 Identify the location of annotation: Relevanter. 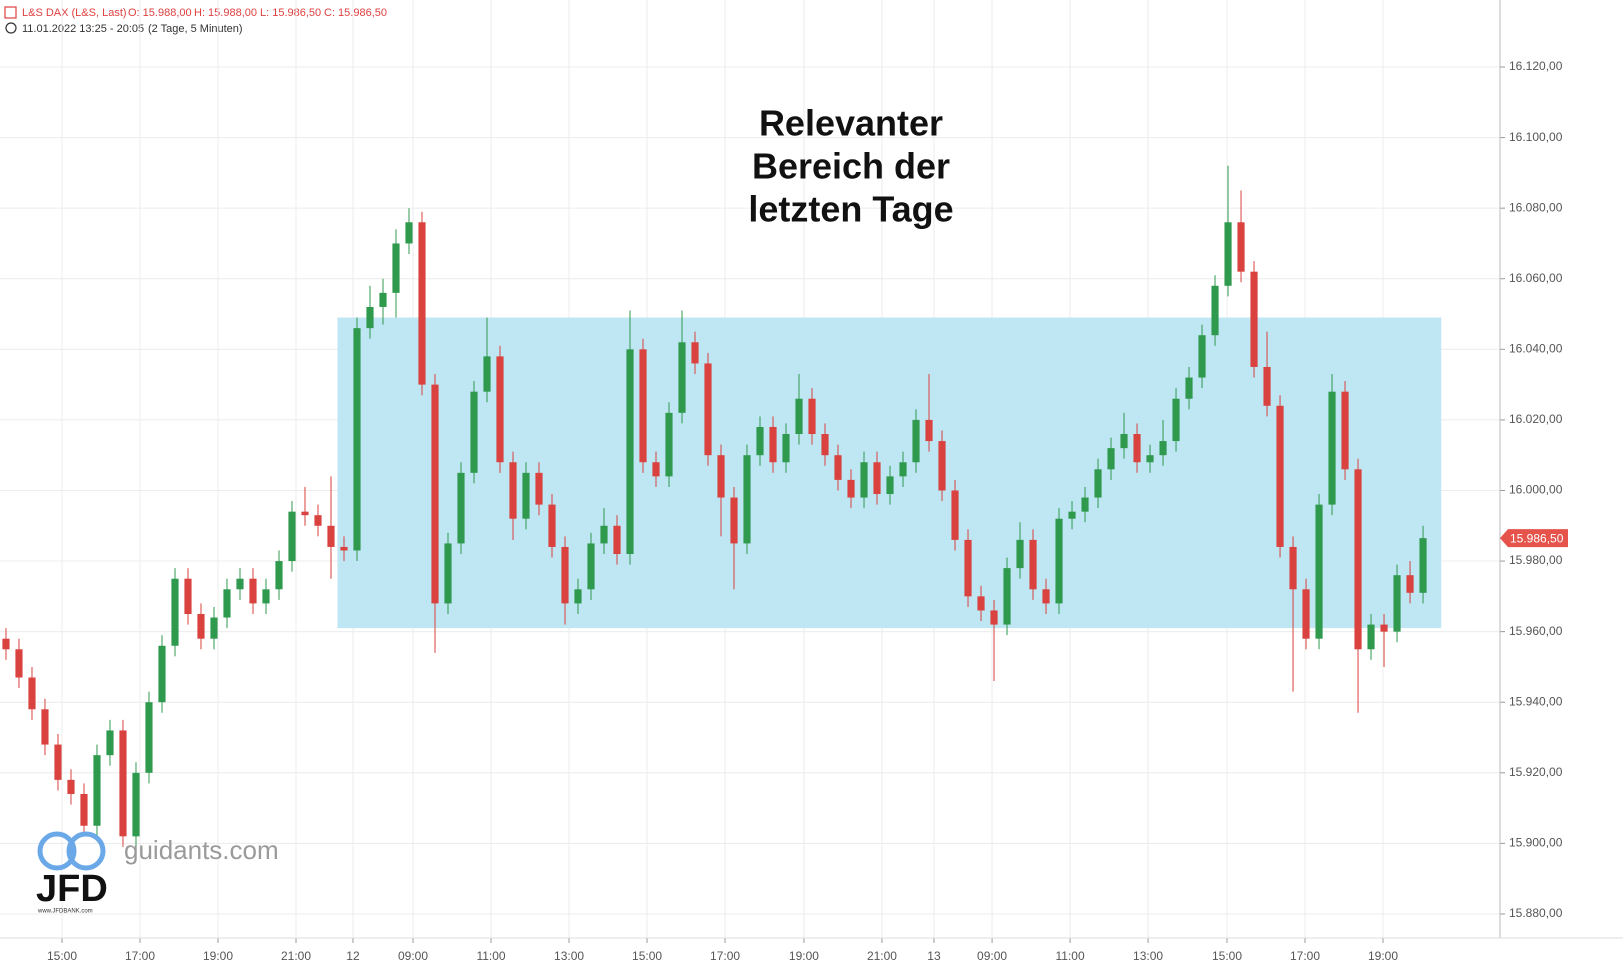
(851, 123).